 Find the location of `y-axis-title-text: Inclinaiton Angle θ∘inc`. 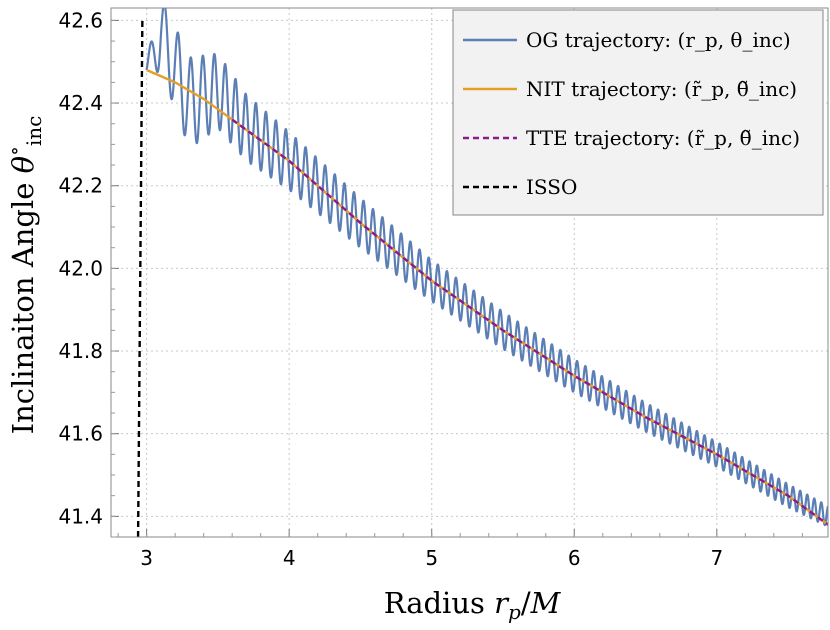

y-axis-title-text: Inclinaiton Angle θ∘inc is located at coordinates (24, 275).